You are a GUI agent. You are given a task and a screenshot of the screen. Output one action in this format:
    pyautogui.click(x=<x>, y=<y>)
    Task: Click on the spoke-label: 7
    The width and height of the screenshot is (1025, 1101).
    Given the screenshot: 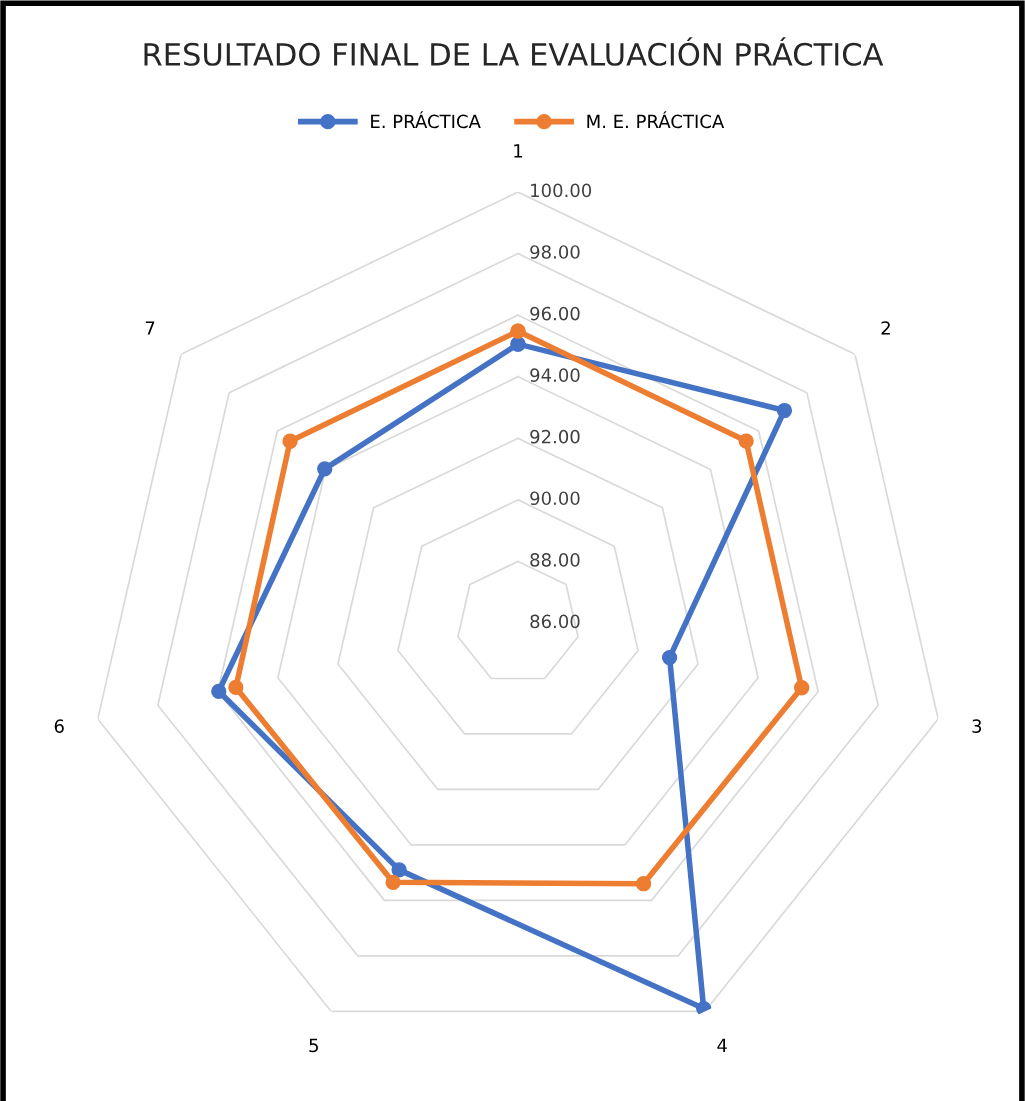 What is the action you would take?
    pyautogui.click(x=150, y=328)
    